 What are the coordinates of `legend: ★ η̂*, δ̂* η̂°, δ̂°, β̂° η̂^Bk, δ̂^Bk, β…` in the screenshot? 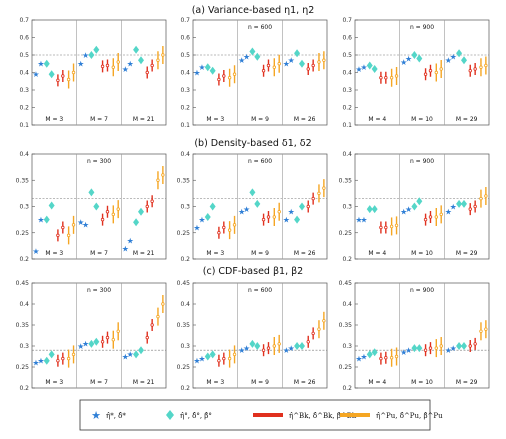 It's located at (261, 415).